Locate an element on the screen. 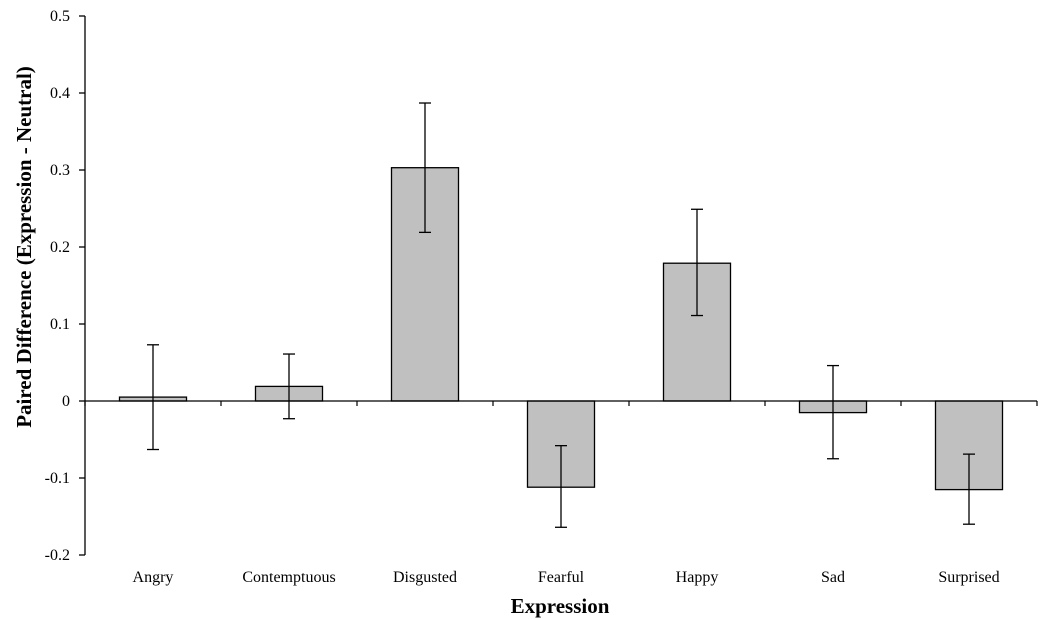 This screenshot has height=619, width=1044. error-bar-sad is located at coordinates (833, 412).